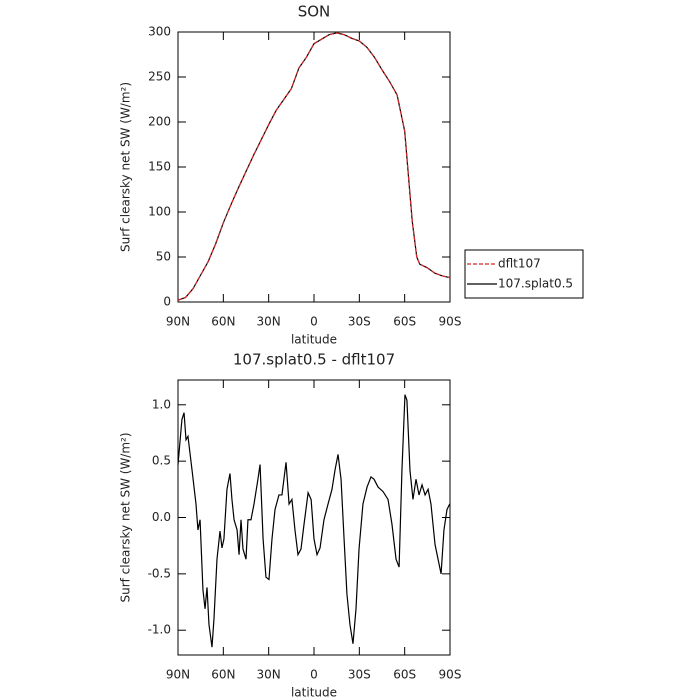 This screenshot has width=700, height=700. Describe the element at coordinates (159, 167) in the screenshot. I see `y-tick-label: 150` at that location.